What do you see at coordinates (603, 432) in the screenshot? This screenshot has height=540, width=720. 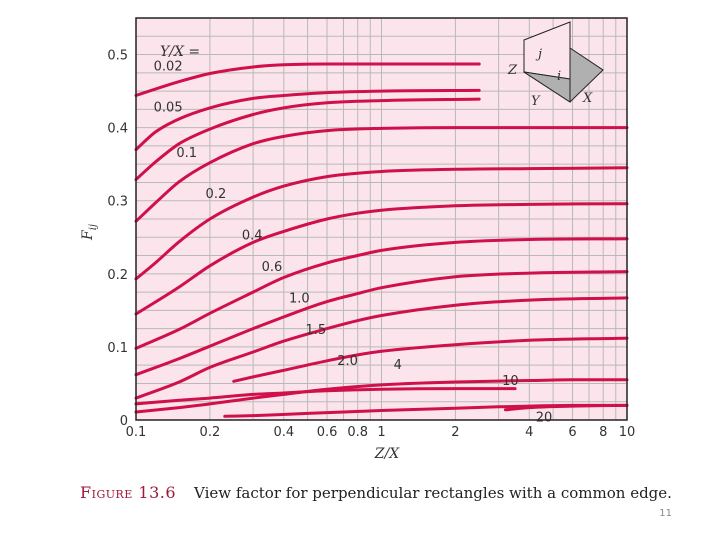 I see `x-tick-label: 8` at bounding box center [603, 432].